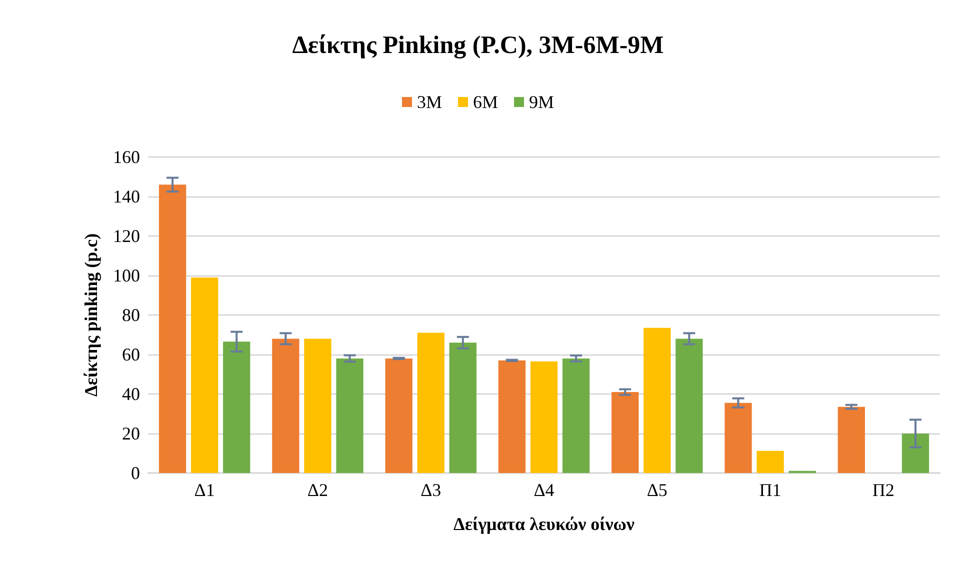  I want to click on y-axis-title: Δείκτης pinking (p.c), so click(91, 315).